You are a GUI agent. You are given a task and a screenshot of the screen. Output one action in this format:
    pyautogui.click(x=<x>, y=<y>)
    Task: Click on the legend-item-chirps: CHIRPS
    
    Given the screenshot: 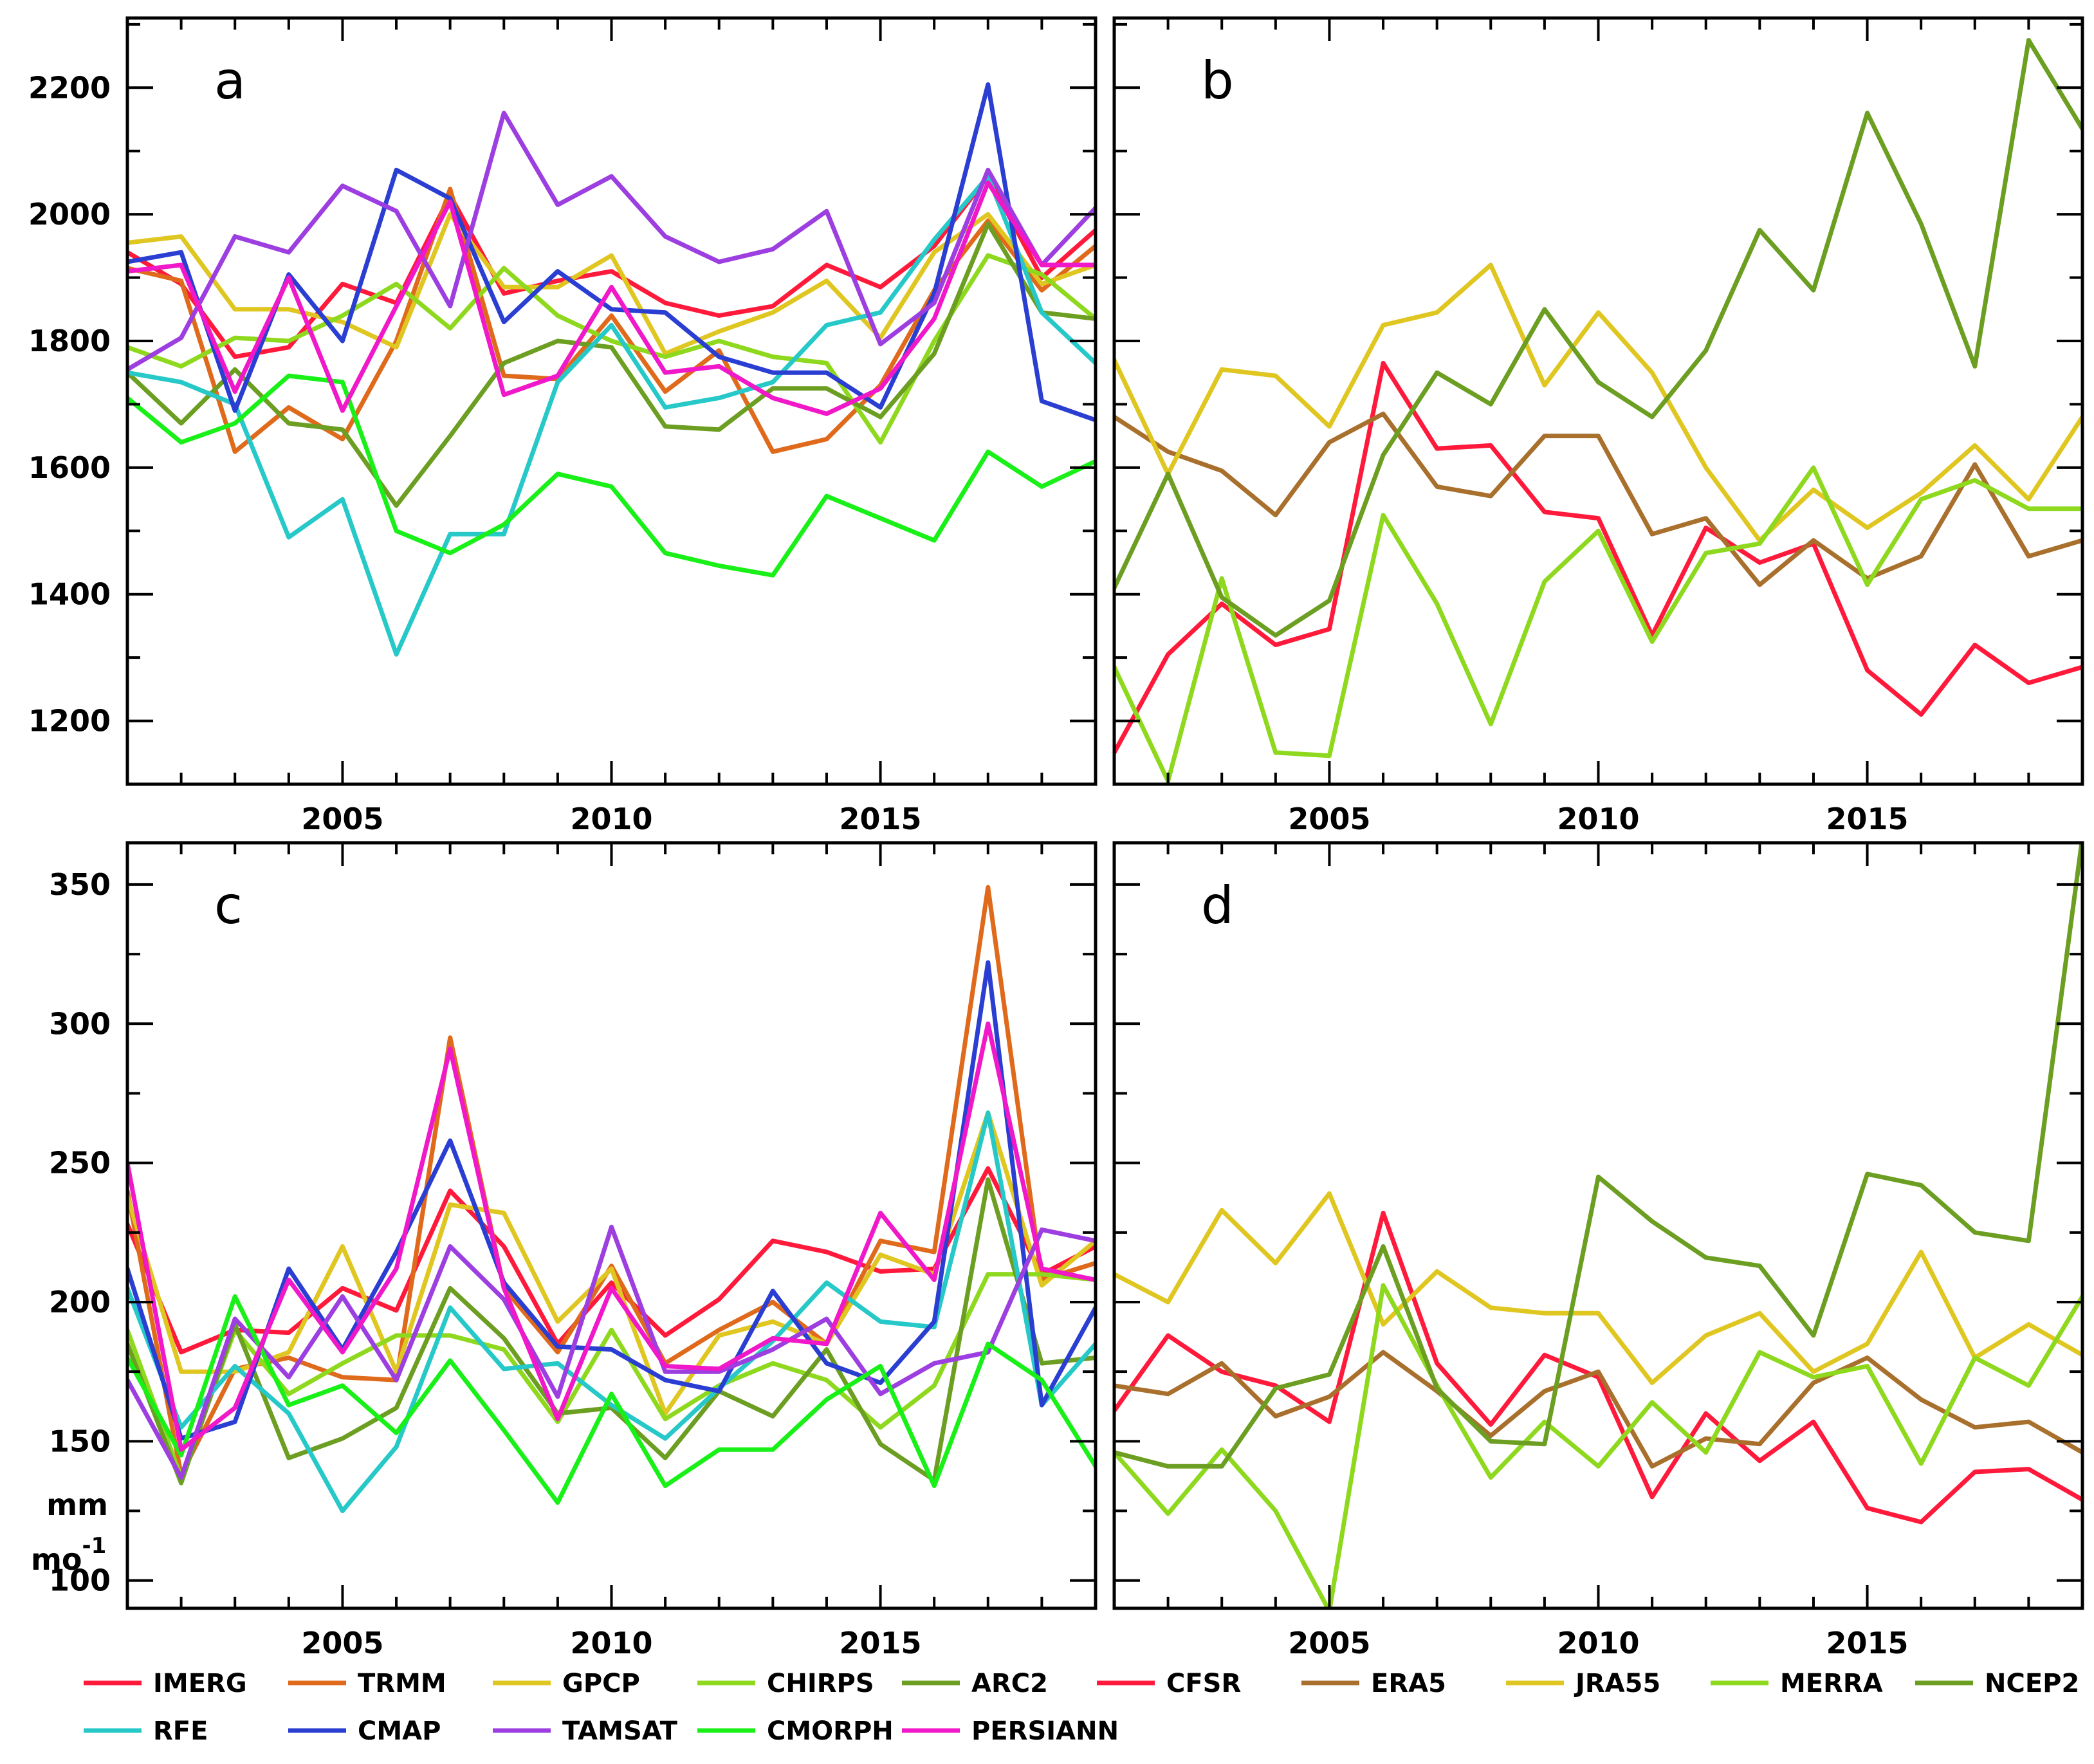 What is the action you would take?
    pyautogui.click(x=785, y=1683)
    